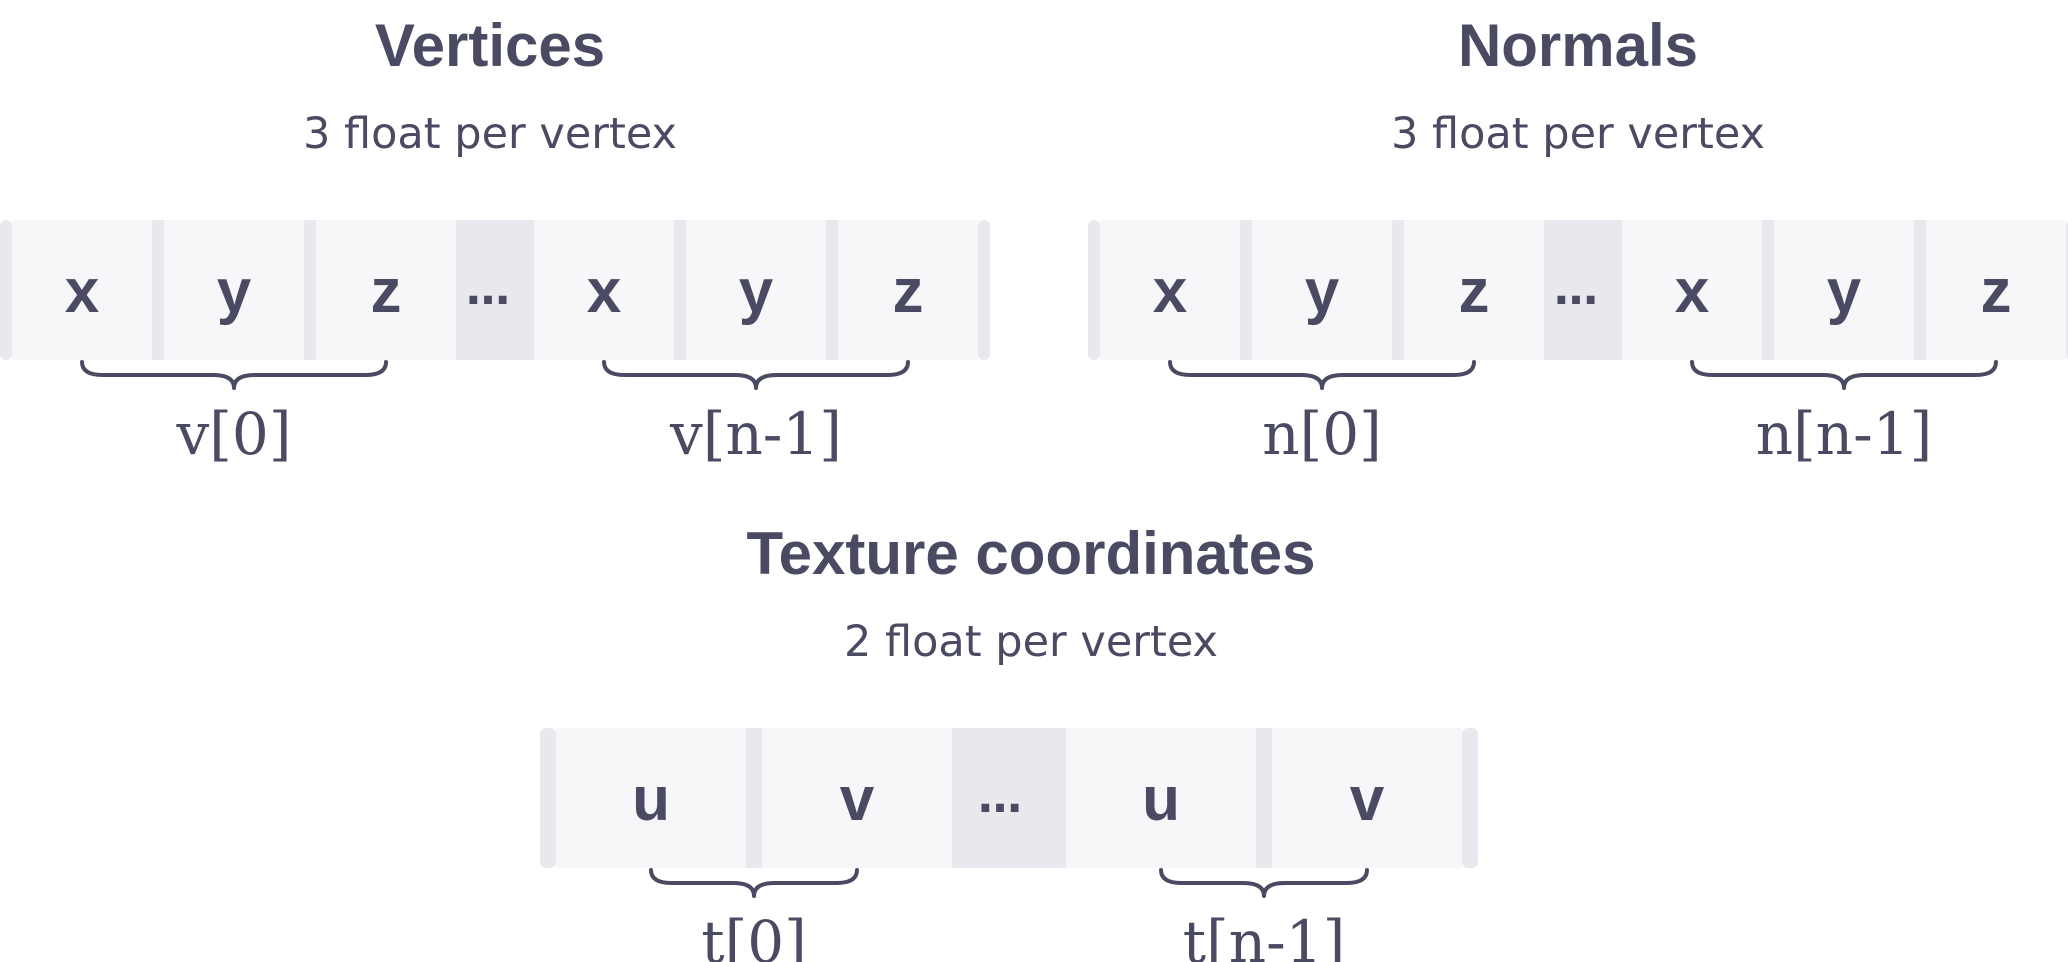 Image resolution: width=2068 pixels, height=962 pixels. What do you see at coordinates (1322, 434) in the screenshot?
I see `normals-first-label: n[0]` at bounding box center [1322, 434].